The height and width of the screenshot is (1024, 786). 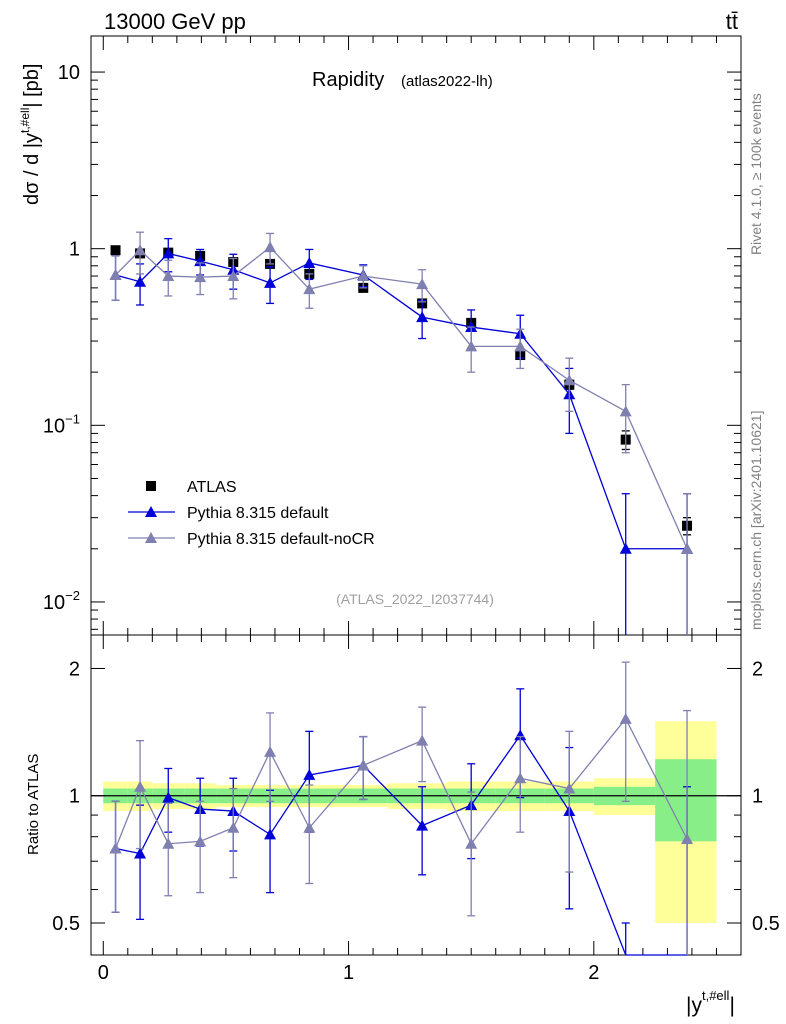 What do you see at coordinates (732, 21) in the screenshot?
I see `process-label: tt̄` at bounding box center [732, 21].